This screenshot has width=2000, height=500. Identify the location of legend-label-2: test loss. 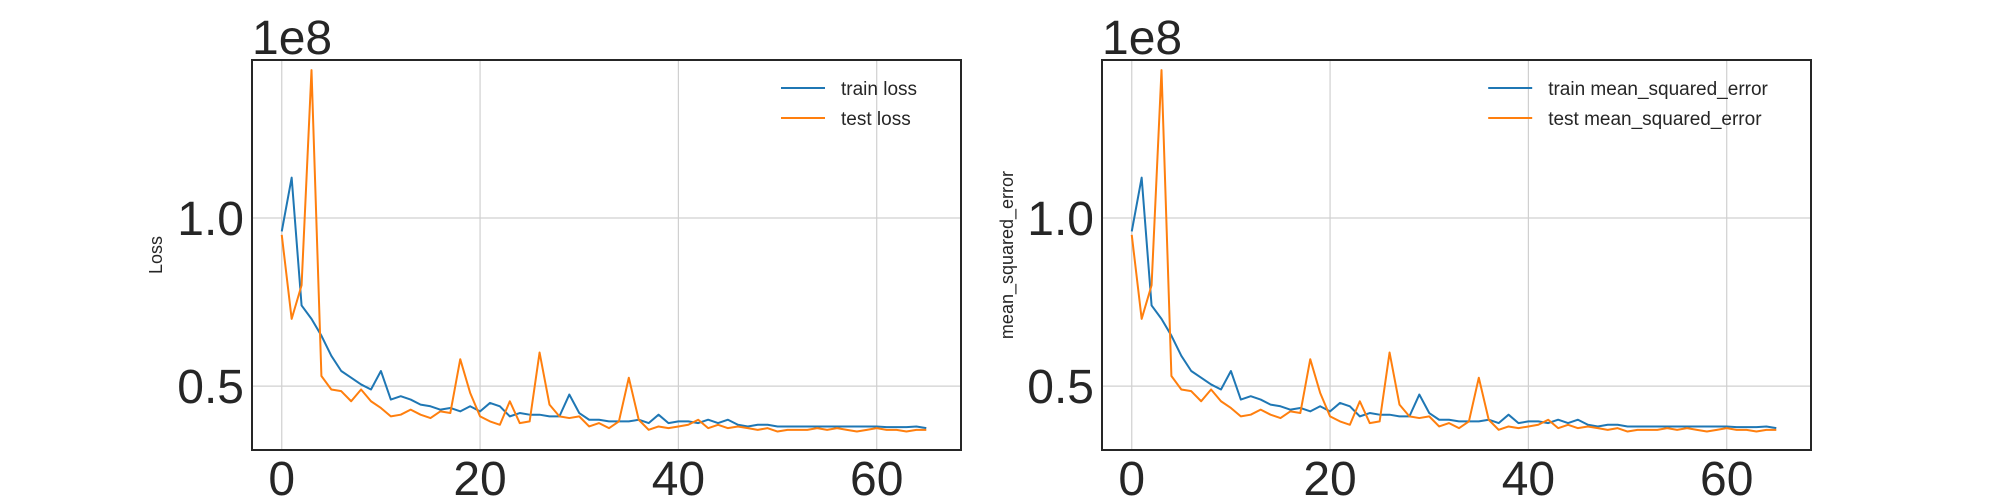
(876, 119).